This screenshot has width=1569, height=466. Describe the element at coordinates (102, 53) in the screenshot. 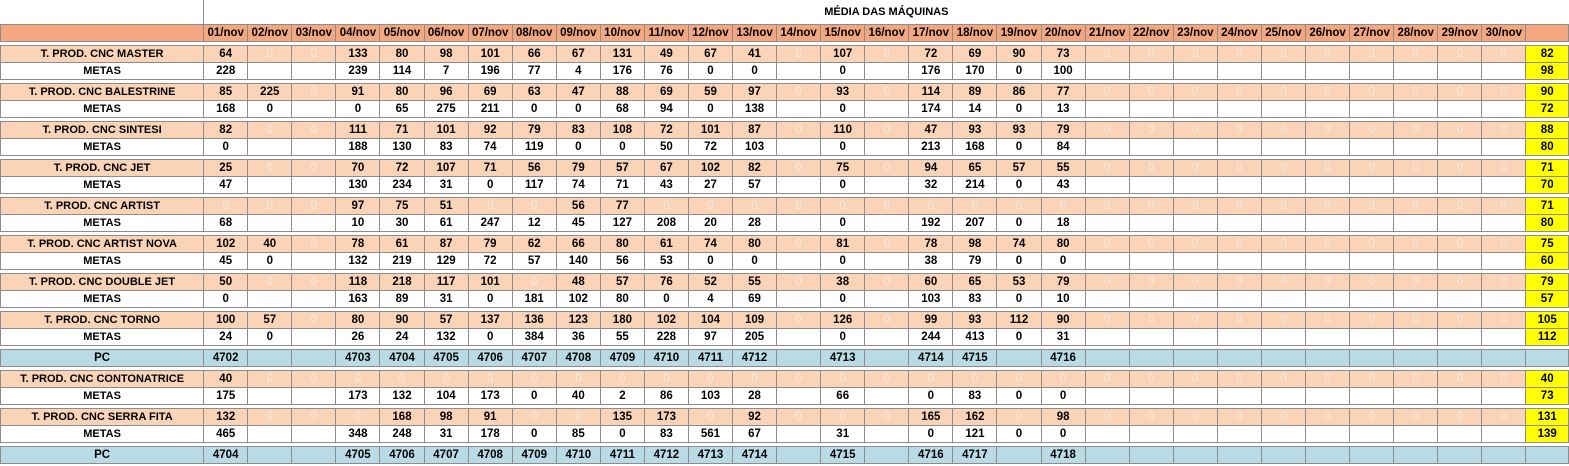

I see `machine-label: T. PROD. CNC MASTER` at that location.